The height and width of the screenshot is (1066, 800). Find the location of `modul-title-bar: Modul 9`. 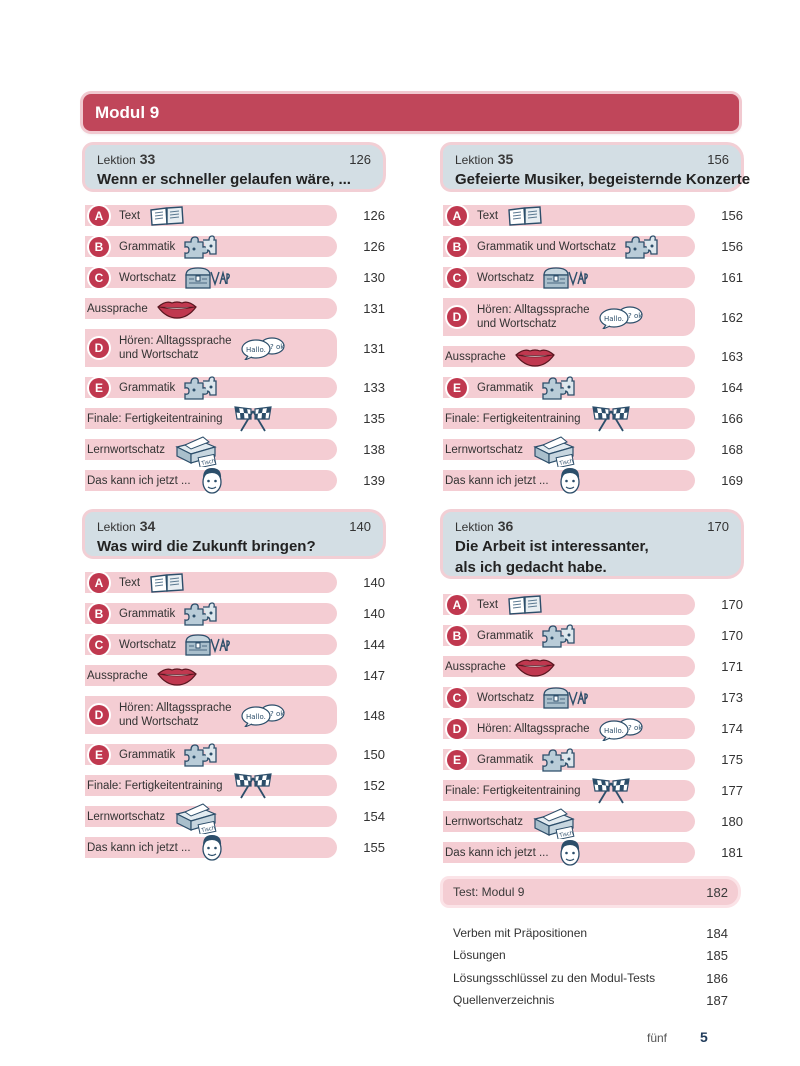

modul-title-bar: Modul 9 is located at coordinates (411, 112).